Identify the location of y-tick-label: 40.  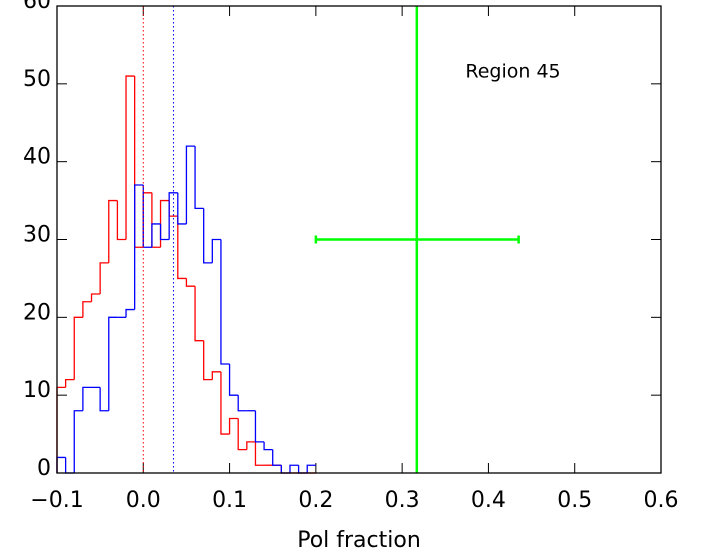
(37, 157).